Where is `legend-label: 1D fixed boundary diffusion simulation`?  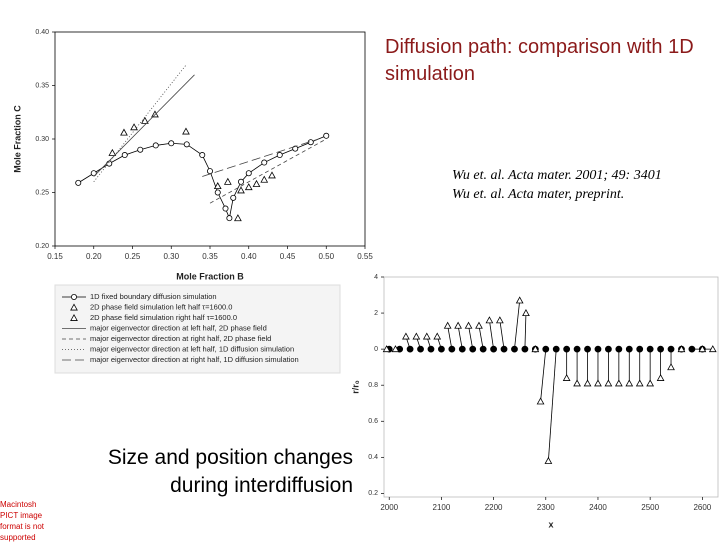 legend-label: 1D fixed boundary diffusion simulation is located at coordinates (153, 296).